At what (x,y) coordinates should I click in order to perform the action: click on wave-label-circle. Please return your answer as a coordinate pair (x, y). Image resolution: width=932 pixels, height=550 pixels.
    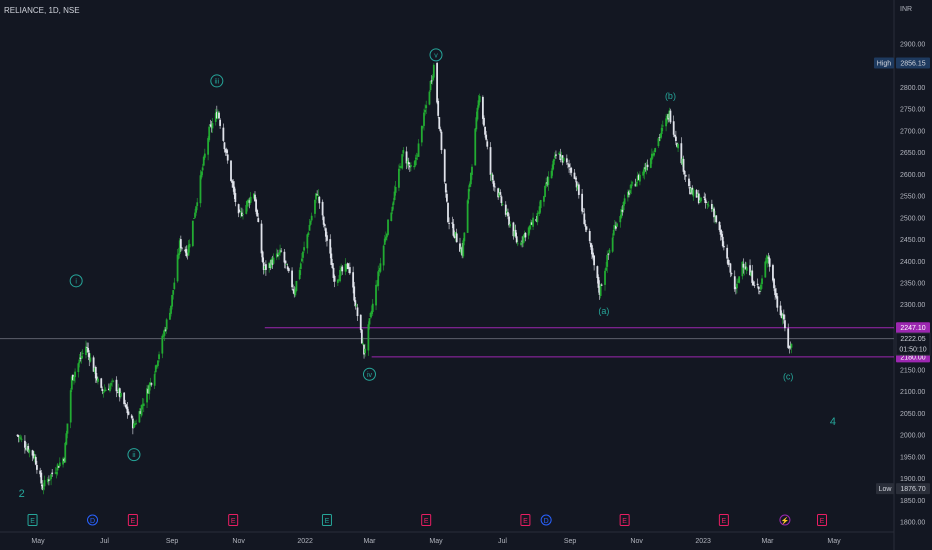
    Looking at the image, I should click on (76, 281).